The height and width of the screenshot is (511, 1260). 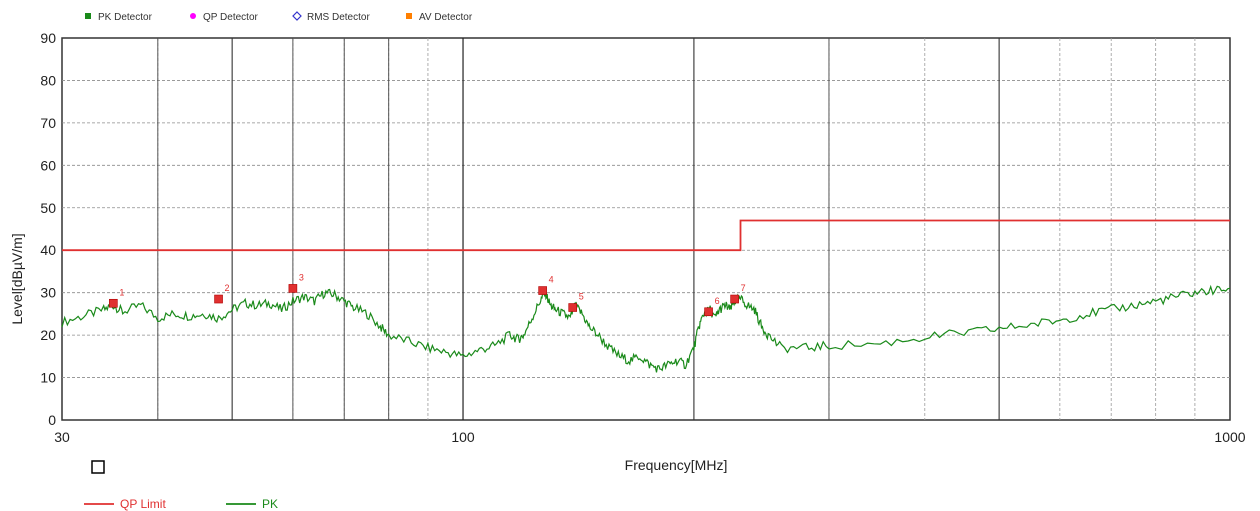 I want to click on peak-marker-label: 2, so click(x=227, y=288).